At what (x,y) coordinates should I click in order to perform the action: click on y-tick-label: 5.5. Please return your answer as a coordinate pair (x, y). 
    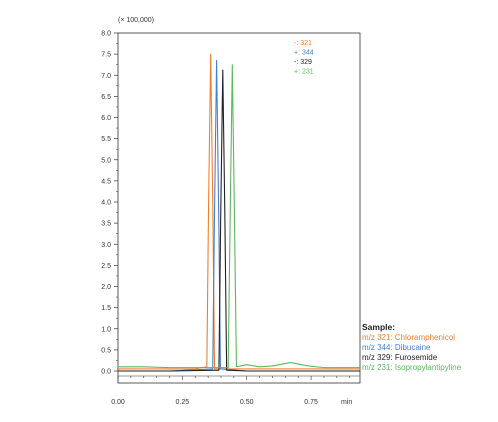
    Looking at the image, I should click on (106, 139).